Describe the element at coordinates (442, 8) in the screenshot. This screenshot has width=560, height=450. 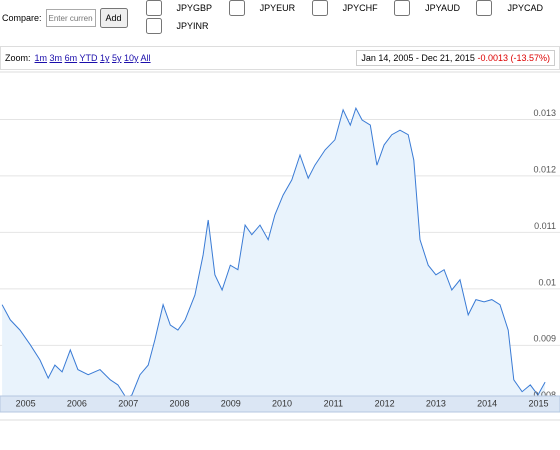
I see `checkbox-label: JPYAUD` at that location.